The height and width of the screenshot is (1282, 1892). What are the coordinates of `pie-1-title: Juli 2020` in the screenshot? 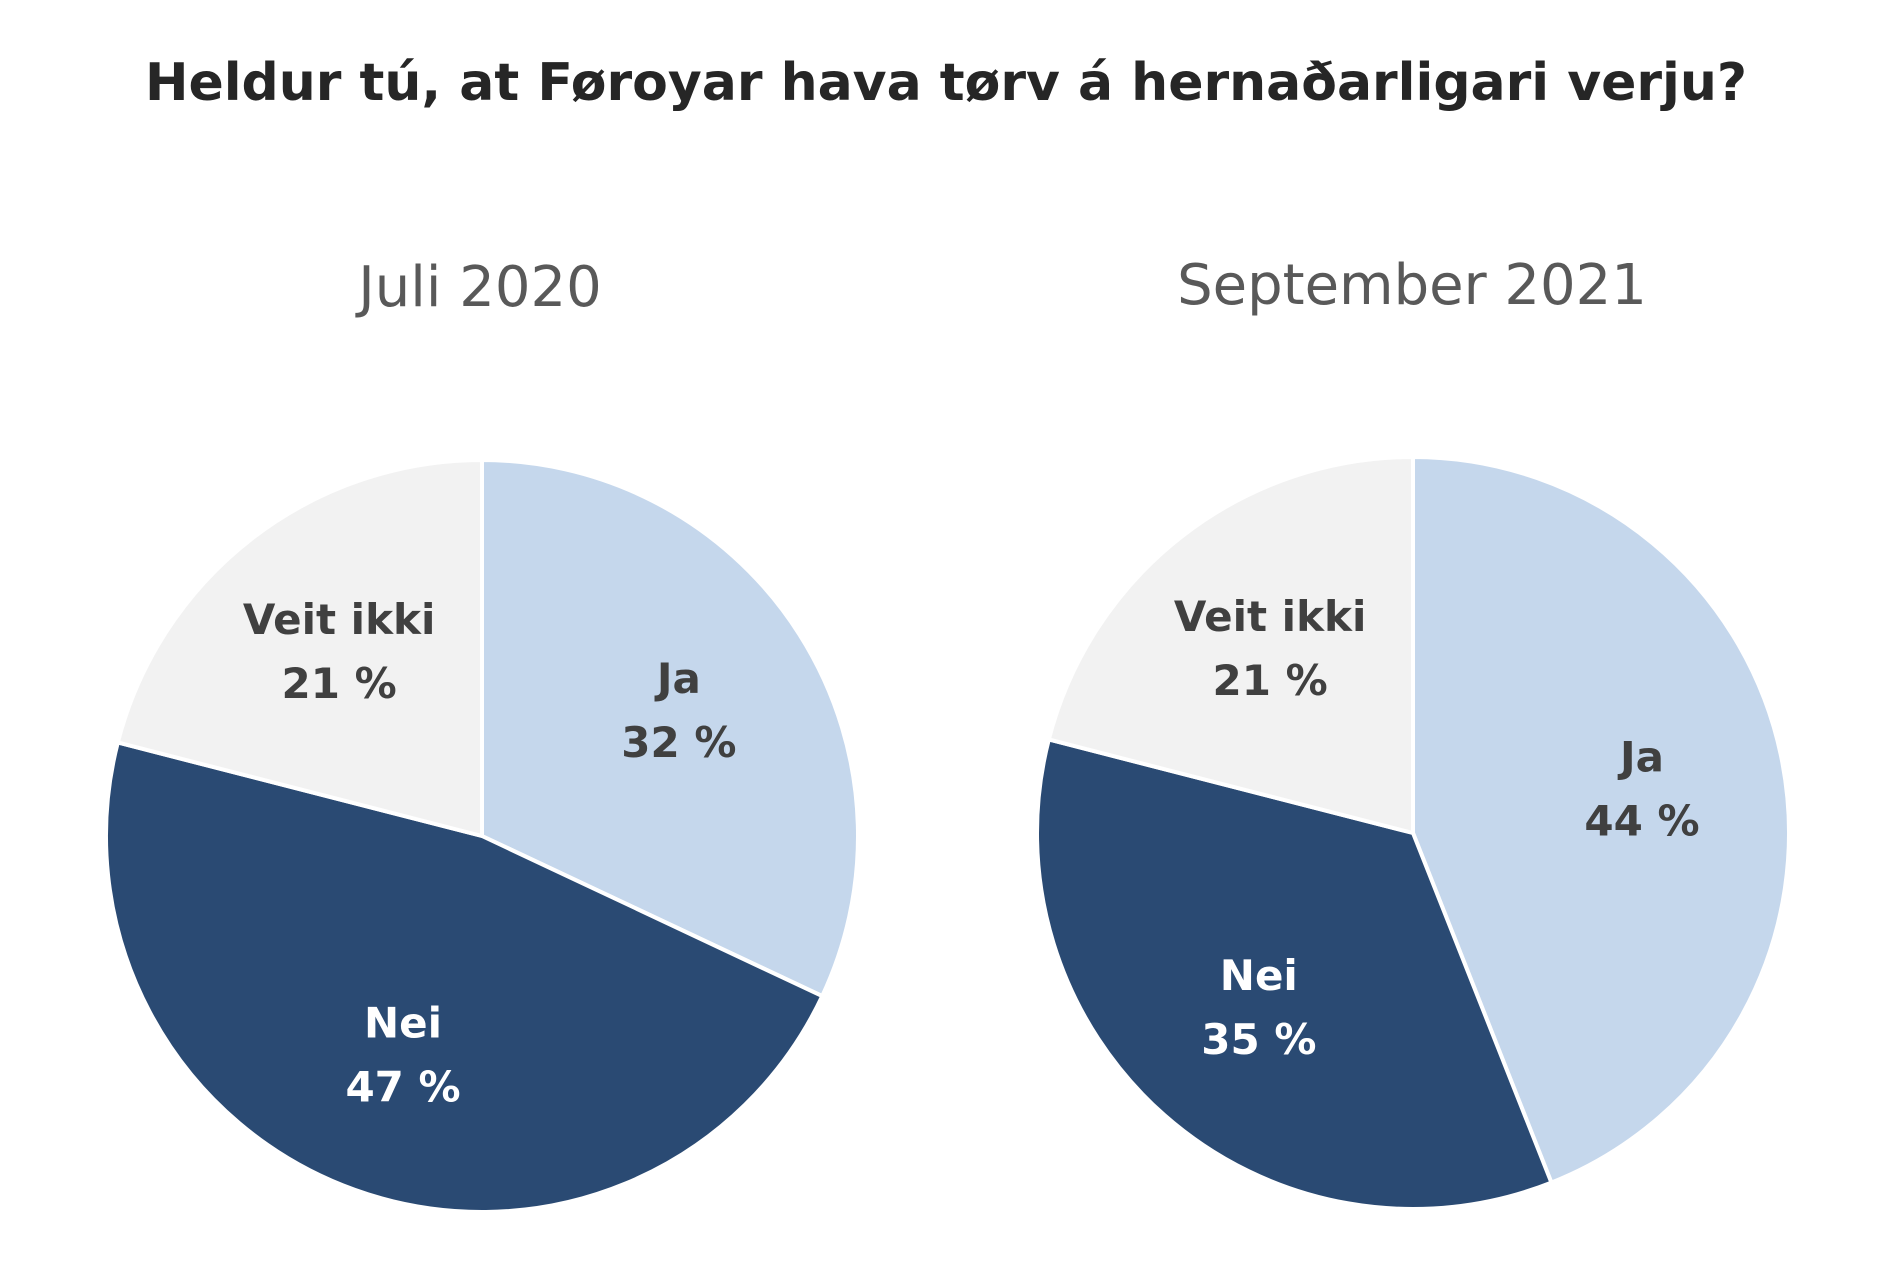 It's located at (478, 287).